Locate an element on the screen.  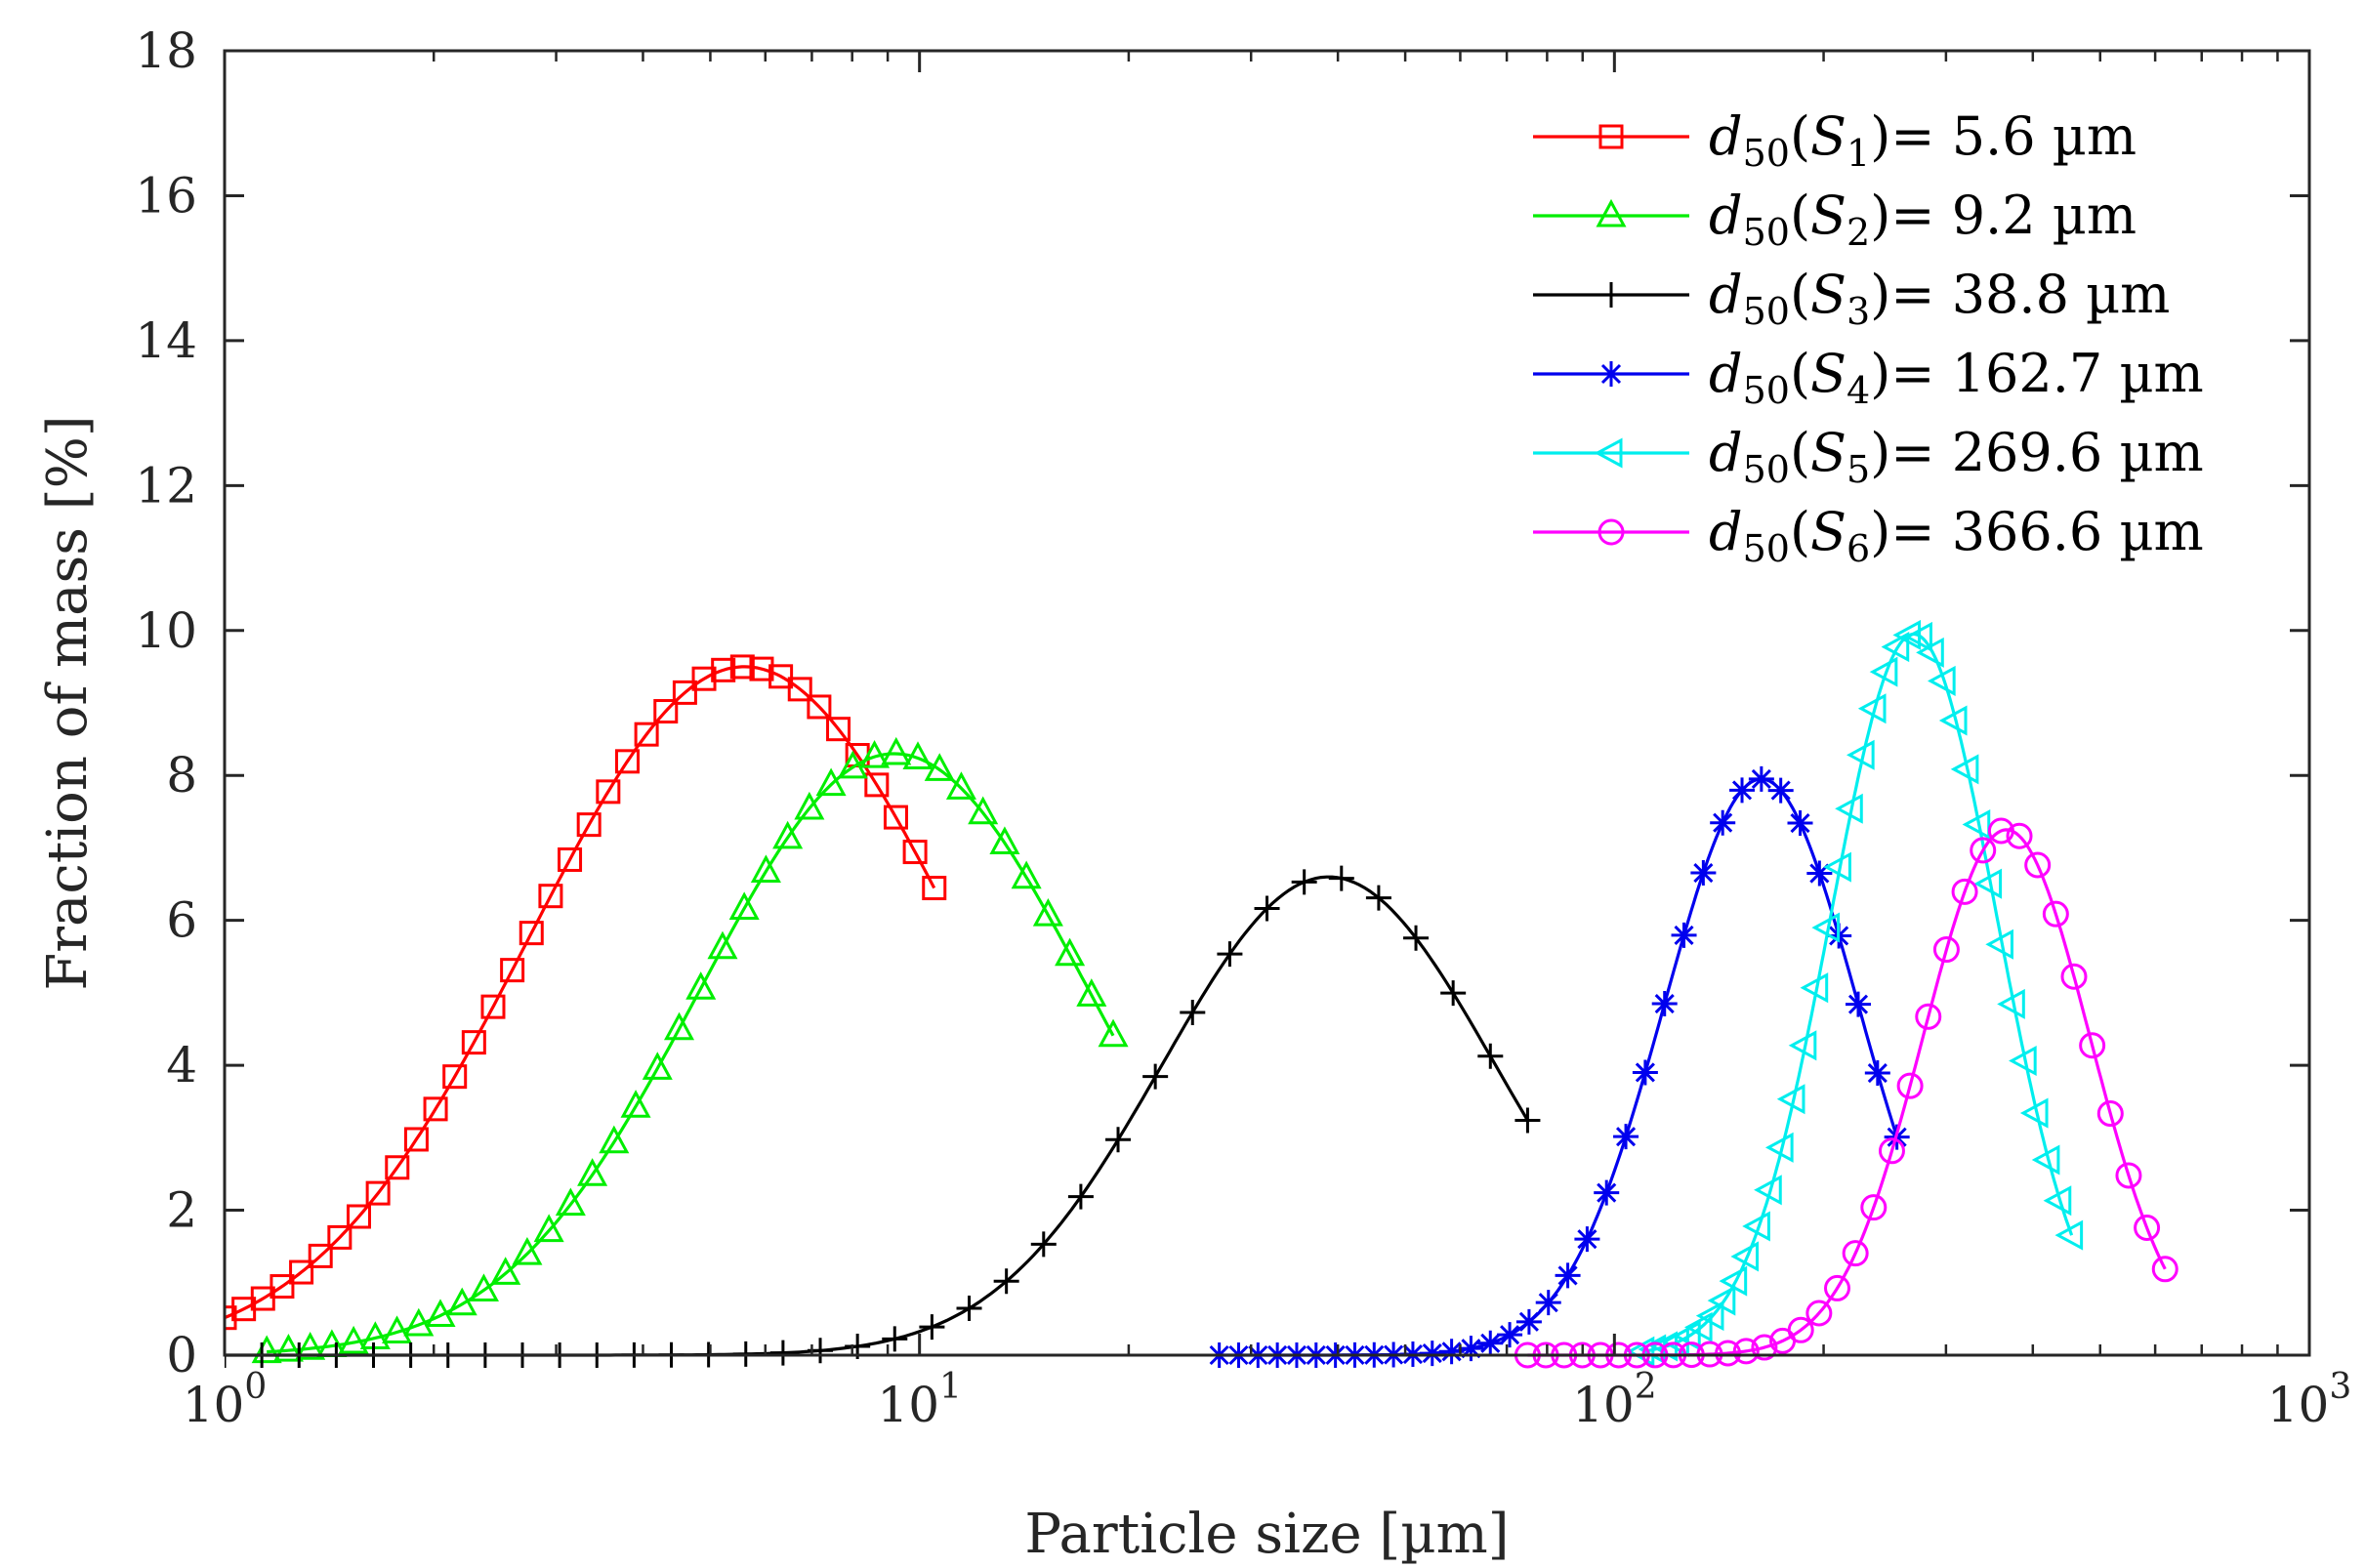
y-tick-label: 8 is located at coordinates (181, 775).